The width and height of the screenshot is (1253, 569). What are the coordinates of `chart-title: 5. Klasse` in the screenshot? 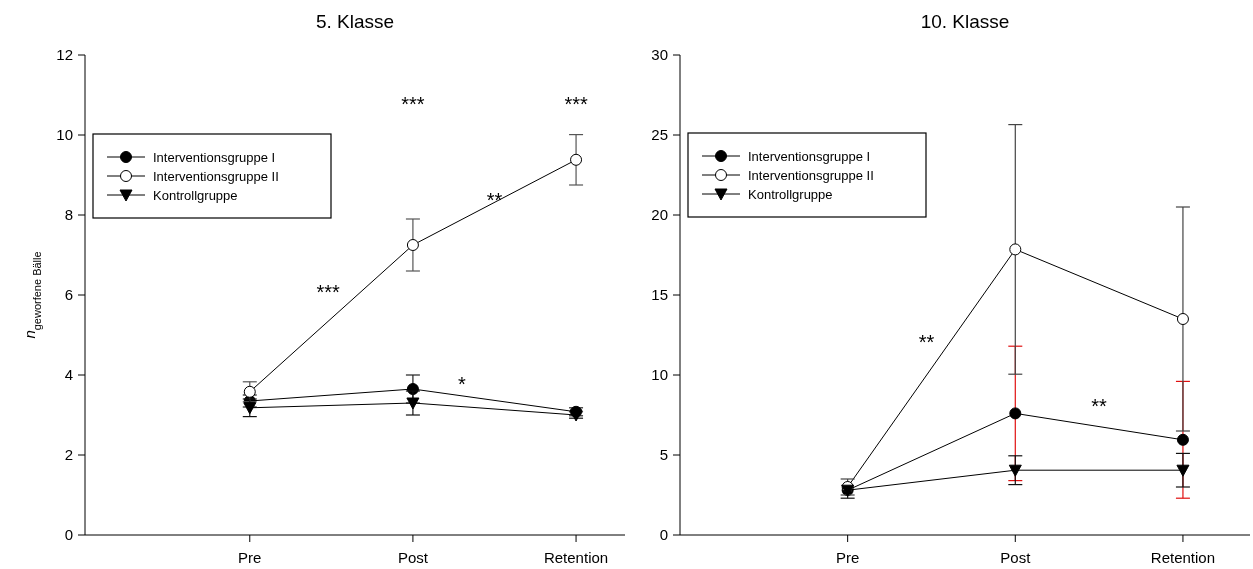 It's located at (355, 21).